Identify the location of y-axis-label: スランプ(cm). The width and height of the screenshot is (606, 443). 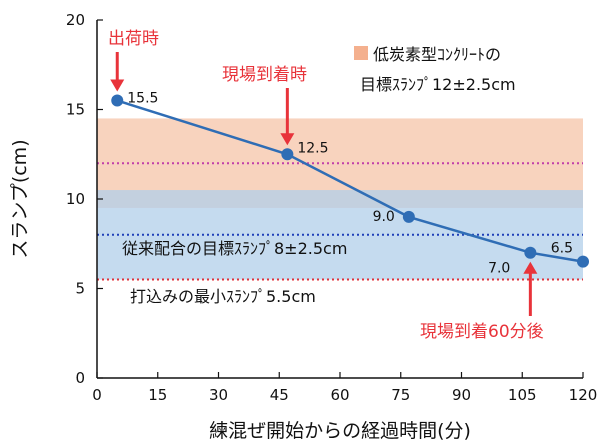
(20, 198).